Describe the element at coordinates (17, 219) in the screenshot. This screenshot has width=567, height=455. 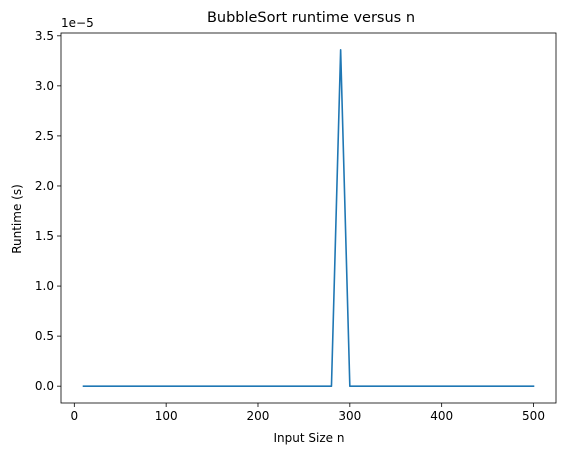
I see `y-axis-label: Runtime (s)` at that location.